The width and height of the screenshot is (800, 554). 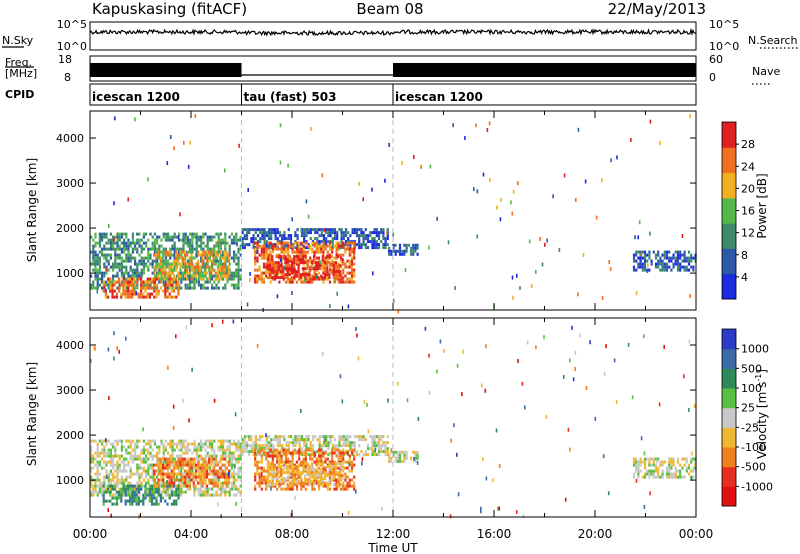 What do you see at coordinates (657, 9) in the screenshot?
I see `date-title: 22/May/2013` at bounding box center [657, 9].